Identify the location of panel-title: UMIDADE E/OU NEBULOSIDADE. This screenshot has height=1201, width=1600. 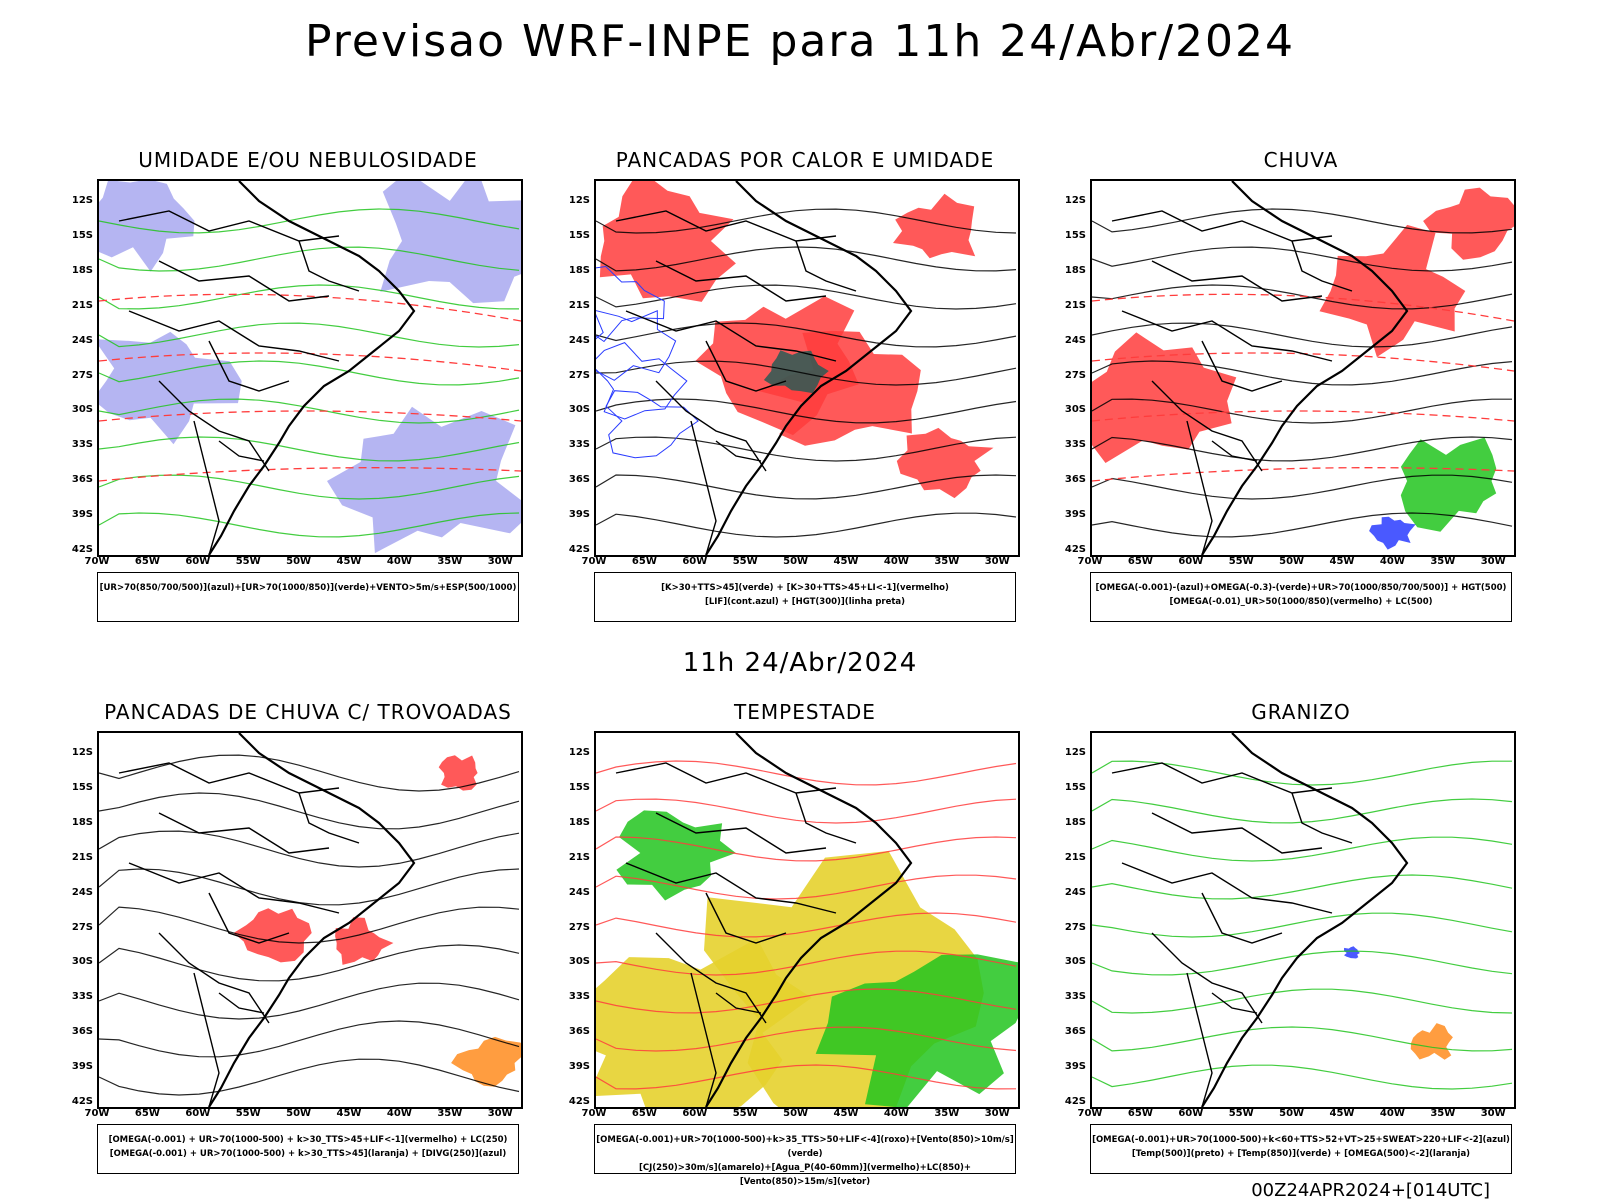
(308, 160).